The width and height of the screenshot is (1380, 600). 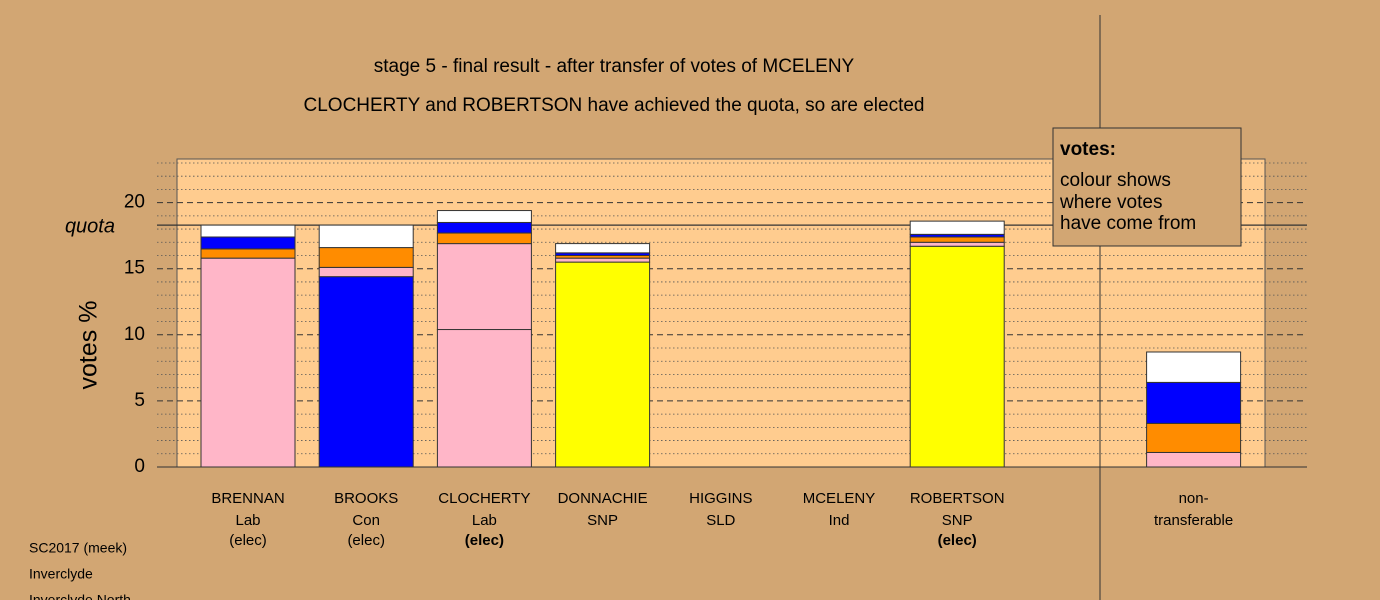 I want to click on x-tick-label: CLOCHERTY, so click(x=484, y=498).